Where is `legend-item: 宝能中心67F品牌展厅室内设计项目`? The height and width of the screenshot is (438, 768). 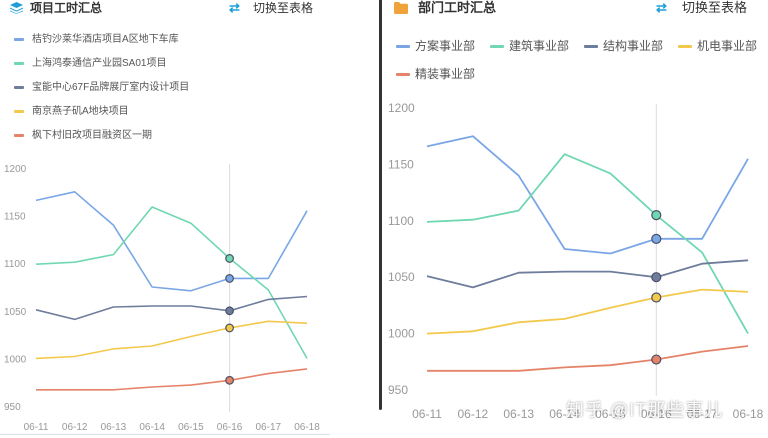
legend-item: 宝能中心67F品牌展厅室内设计项目 is located at coordinates (101, 88).